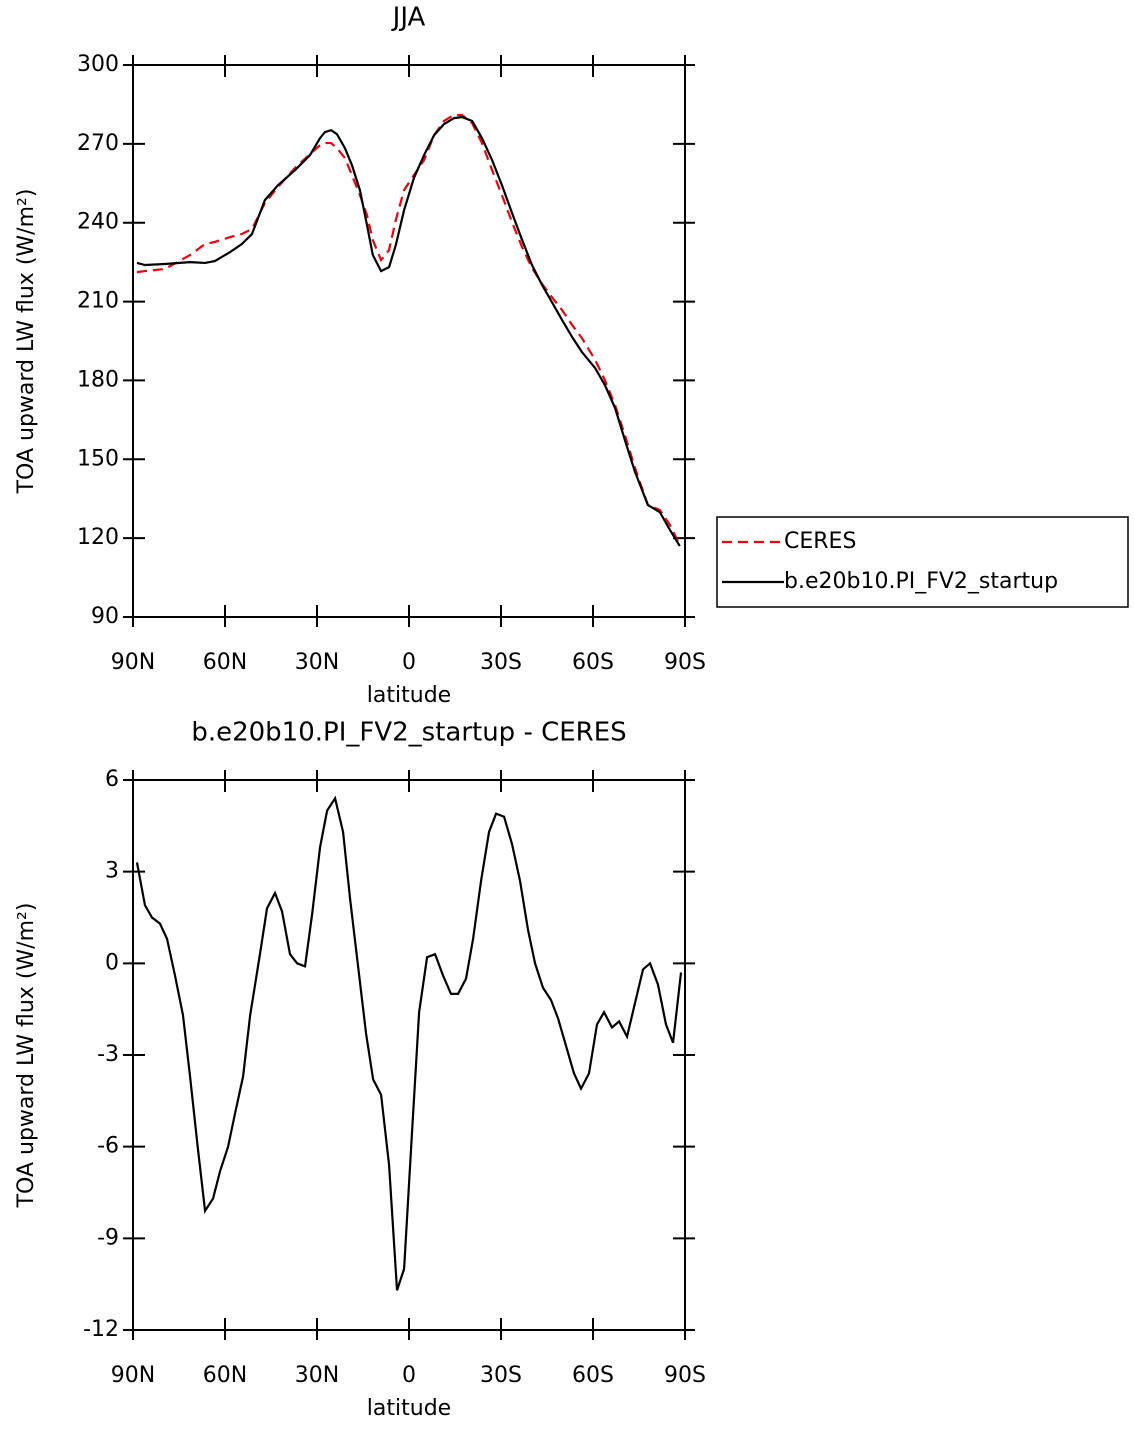 The height and width of the screenshot is (1429, 1135). Describe the element at coordinates (98, 301) in the screenshot. I see `y-tick-label: 210` at that location.